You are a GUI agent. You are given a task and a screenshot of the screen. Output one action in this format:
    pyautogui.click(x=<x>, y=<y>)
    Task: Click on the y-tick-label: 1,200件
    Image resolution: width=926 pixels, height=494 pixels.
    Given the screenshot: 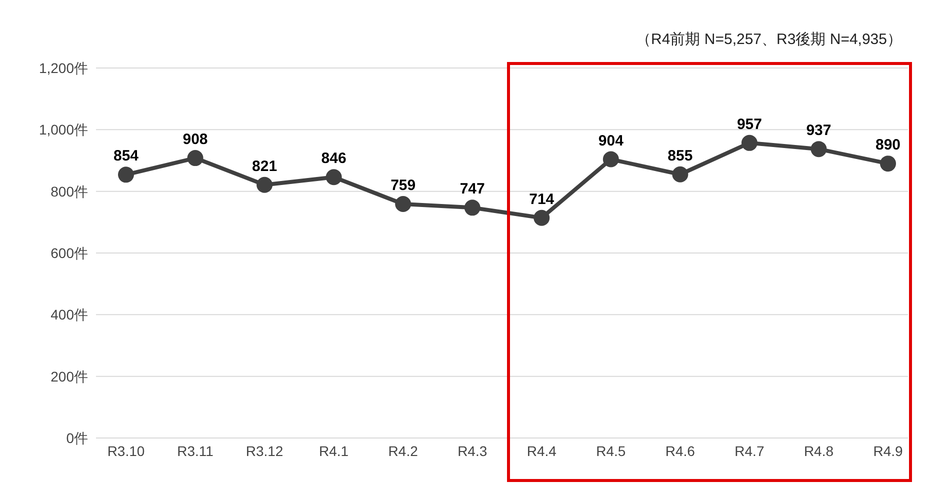 What is the action you would take?
    pyautogui.click(x=63, y=68)
    